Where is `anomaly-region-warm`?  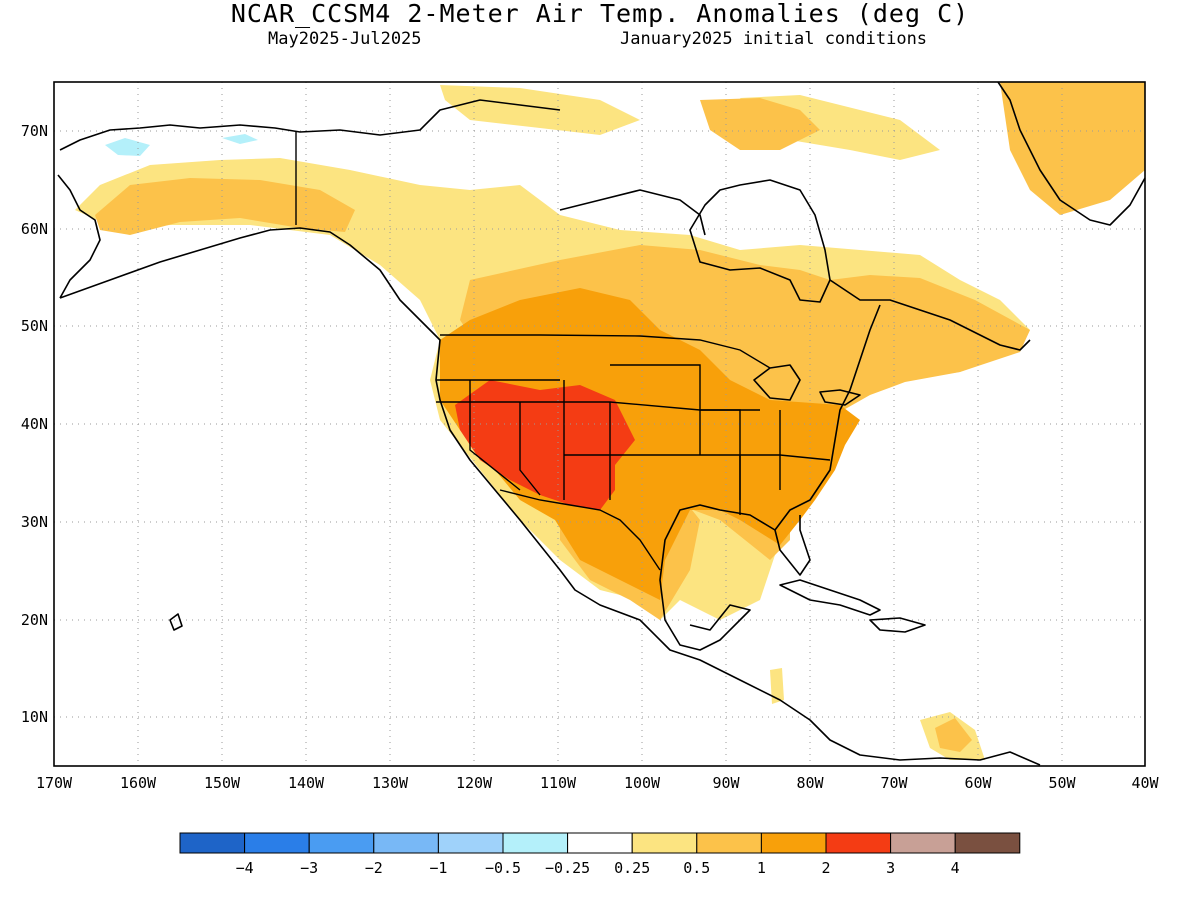
anomaly-region-warm is located at coordinates (650, 444).